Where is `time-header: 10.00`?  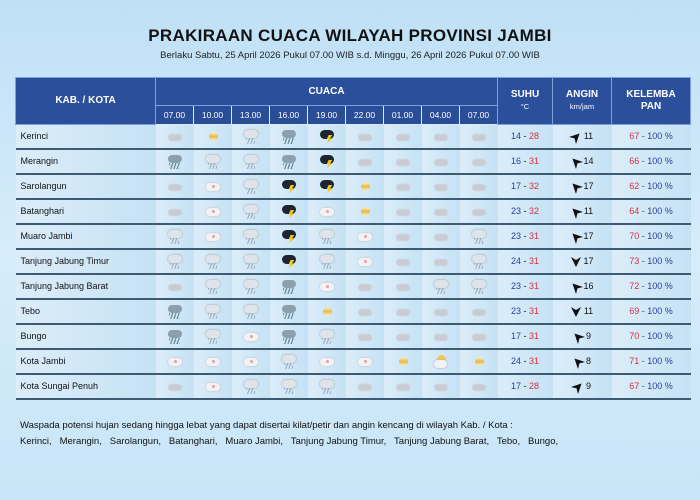 time-header: 10.00 is located at coordinates (212, 115).